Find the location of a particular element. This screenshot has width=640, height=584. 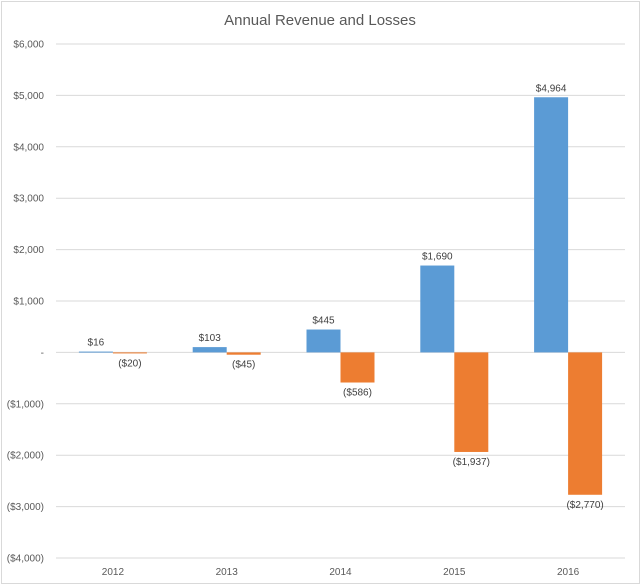

data-label: ($1,937) is located at coordinates (471, 462).